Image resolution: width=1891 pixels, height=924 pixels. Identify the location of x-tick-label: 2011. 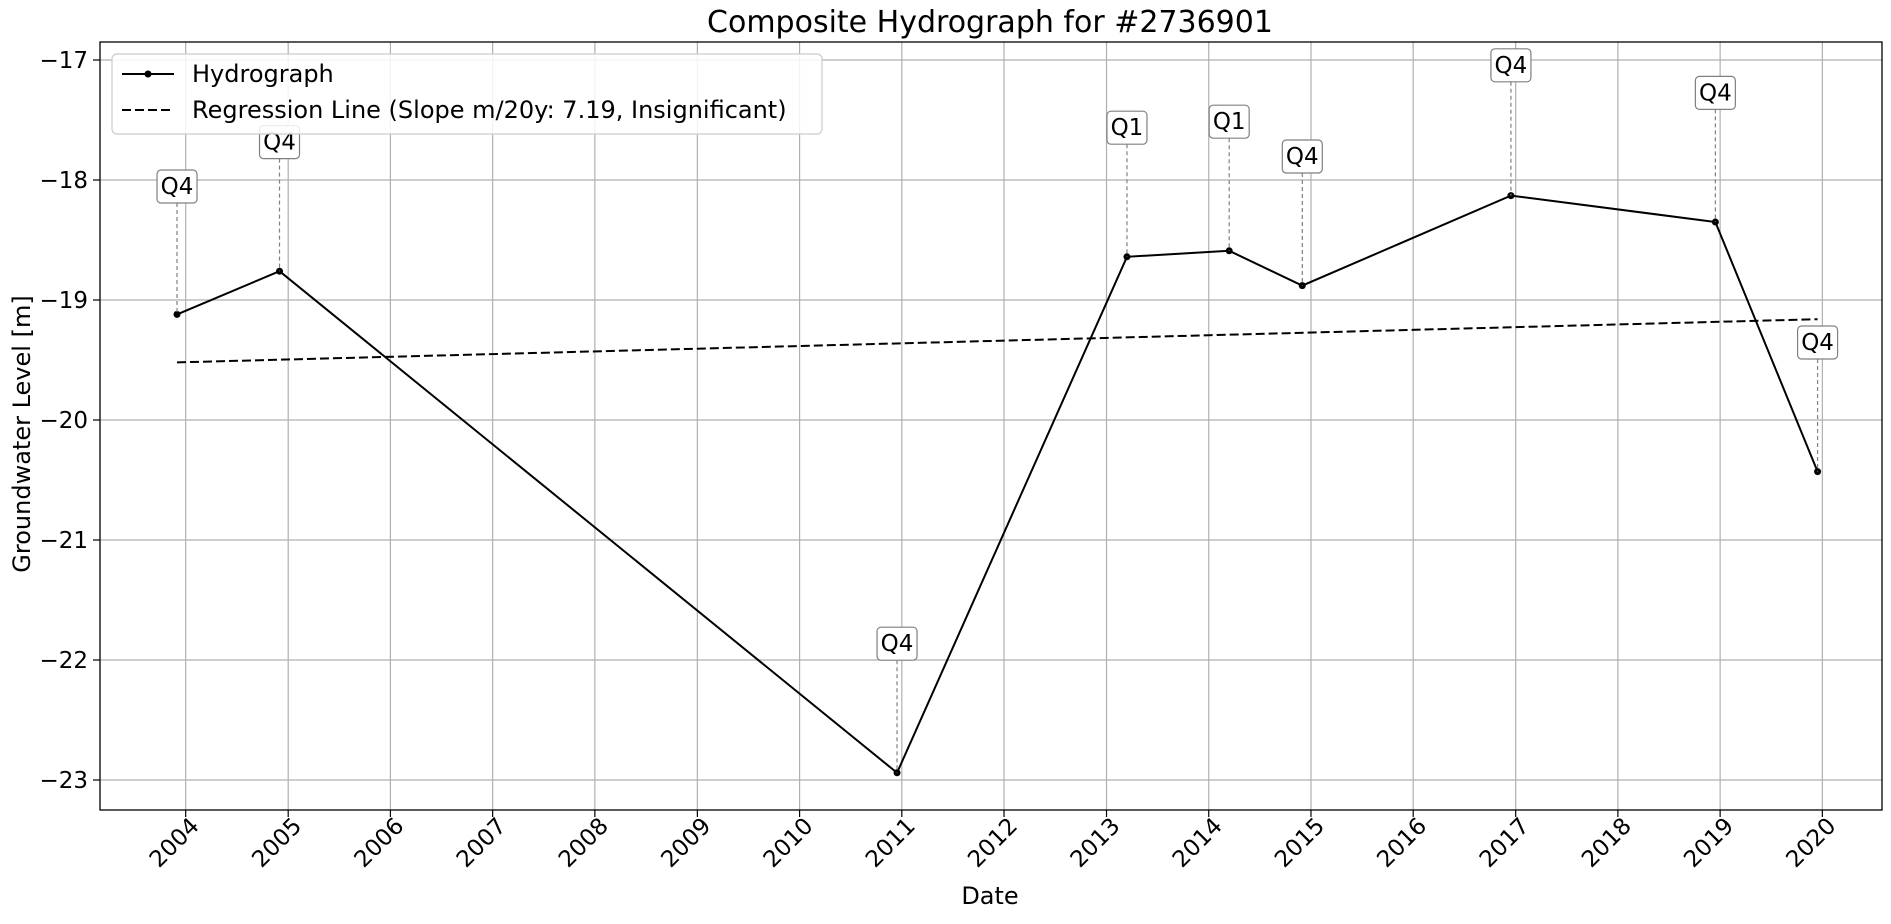
(891, 843).